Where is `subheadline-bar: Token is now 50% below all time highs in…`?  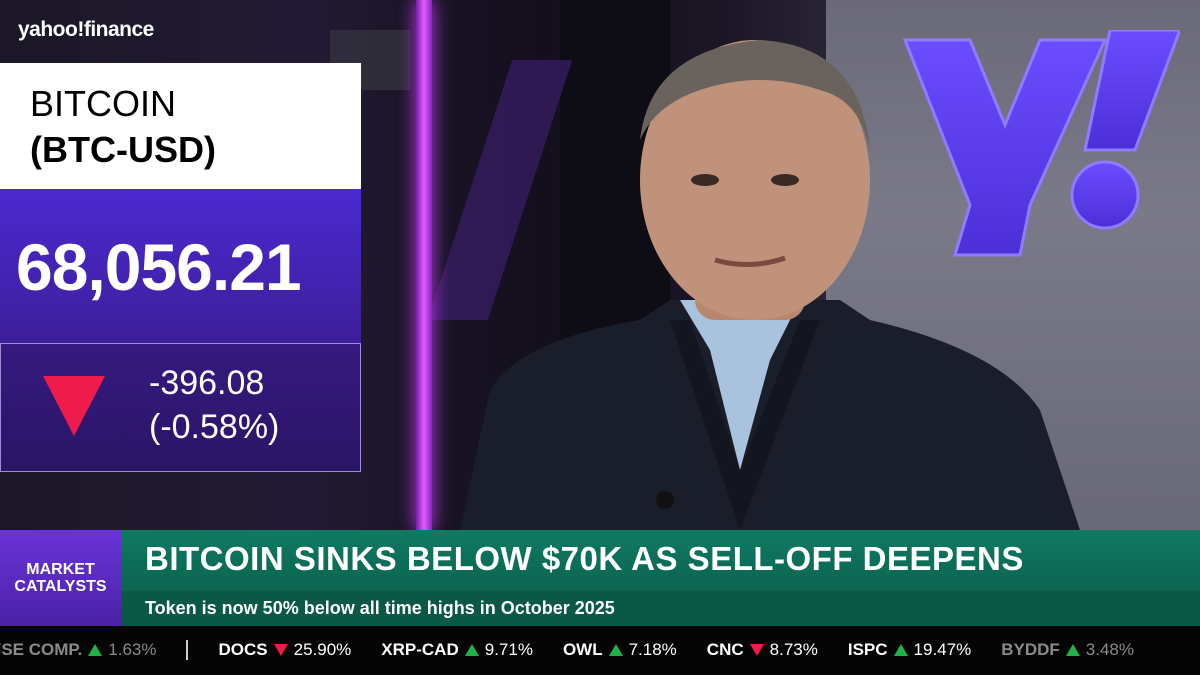 subheadline-bar: Token is now 50% below all time highs in… is located at coordinates (660, 608).